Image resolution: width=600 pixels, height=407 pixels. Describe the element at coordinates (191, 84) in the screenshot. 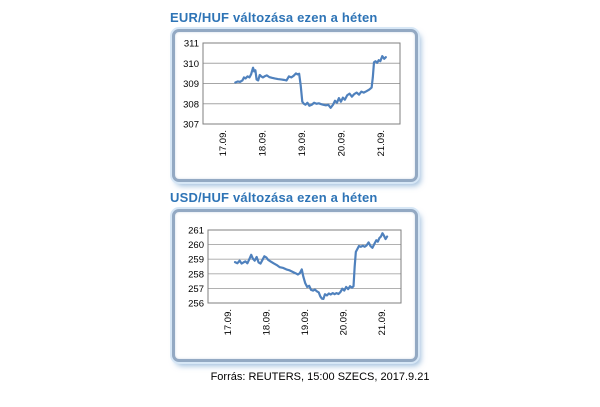

I see `y-tick-label: 309` at that location.